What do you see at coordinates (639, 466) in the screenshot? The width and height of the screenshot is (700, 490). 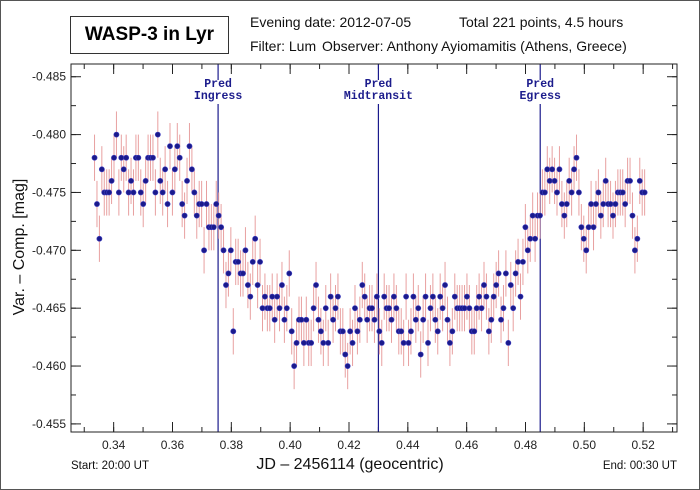 I see `end-time: End: 00:30 UT` at bounding box center [639, 466].